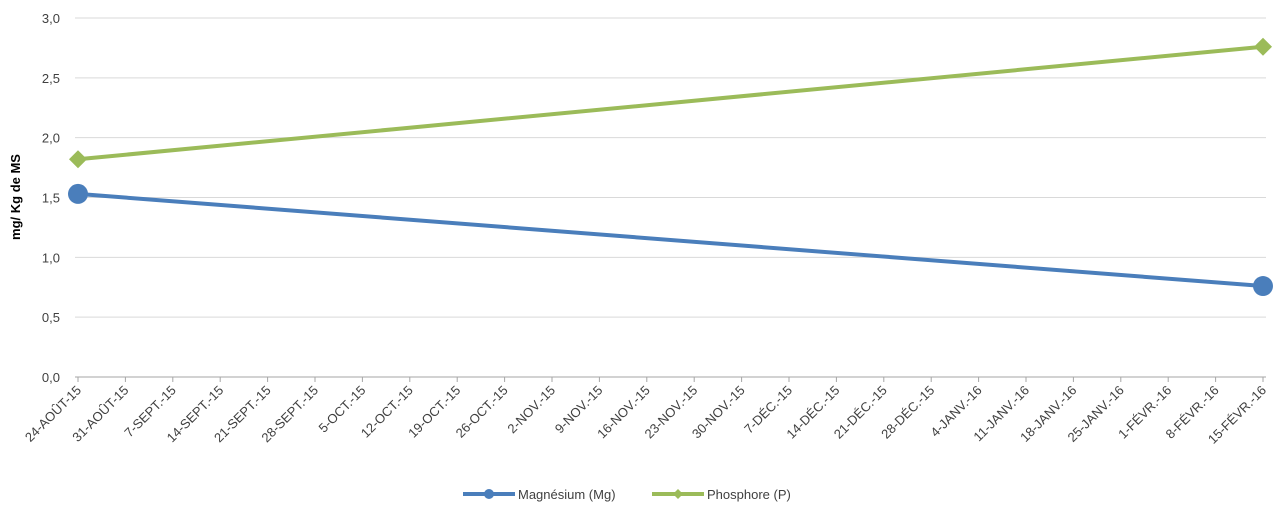  Describe the element at coordinates (567, 494) in the screenshot. I see `legend-label: Magnésium (Mg)` at that location.